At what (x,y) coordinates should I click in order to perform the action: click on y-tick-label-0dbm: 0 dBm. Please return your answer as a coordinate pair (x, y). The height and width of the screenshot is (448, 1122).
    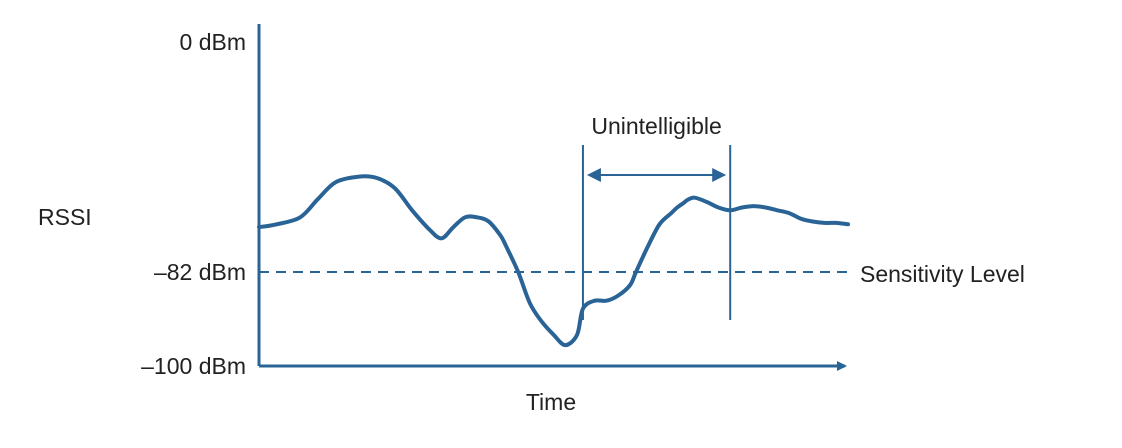
    Looking at the image, I should click on (213, 42).